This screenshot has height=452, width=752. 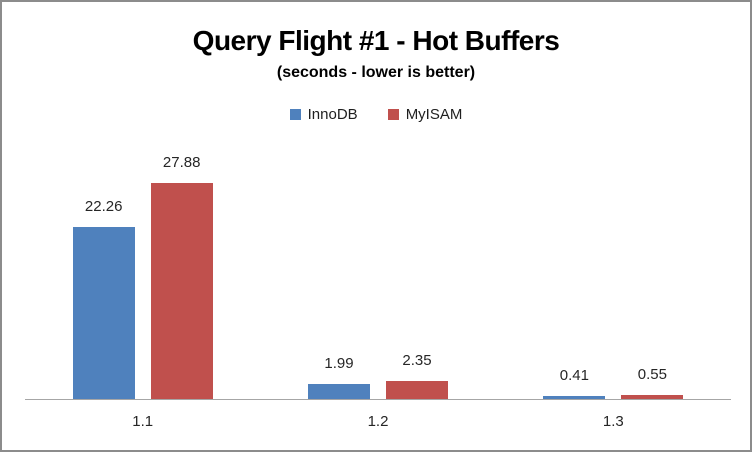 What do you see at coordinates (393, 114) in the screenshot?
I see `legend-swatch-myisam` at bounding box center [393, 114].